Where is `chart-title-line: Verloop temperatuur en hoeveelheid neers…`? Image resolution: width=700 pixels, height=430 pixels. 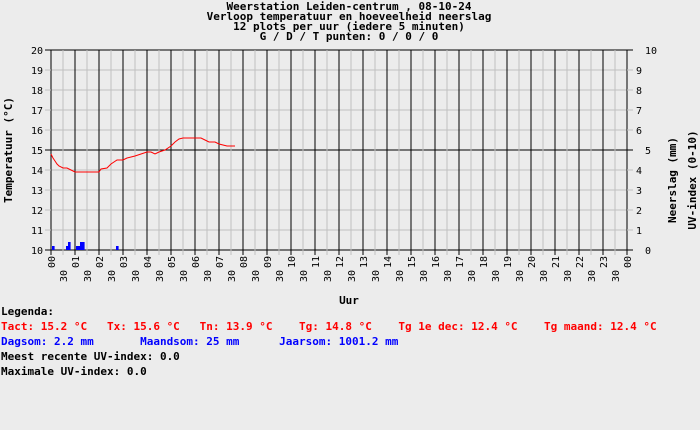
chart-title-line: Verloop temperatuur en hoeveelheid neers… is located at coordinates (349, 16).